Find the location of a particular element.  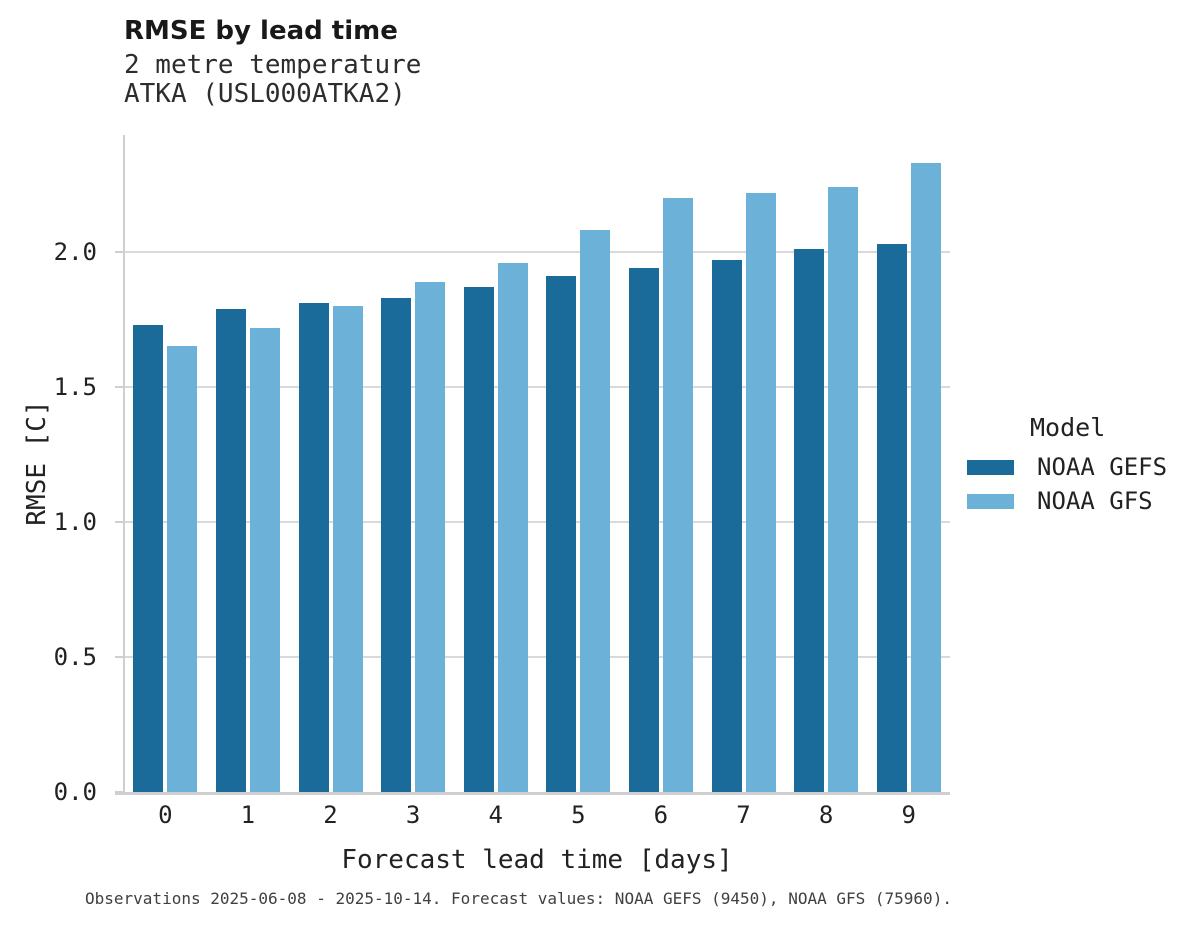

x-tick-label-6: 6 is located at coordinates (661, 815).